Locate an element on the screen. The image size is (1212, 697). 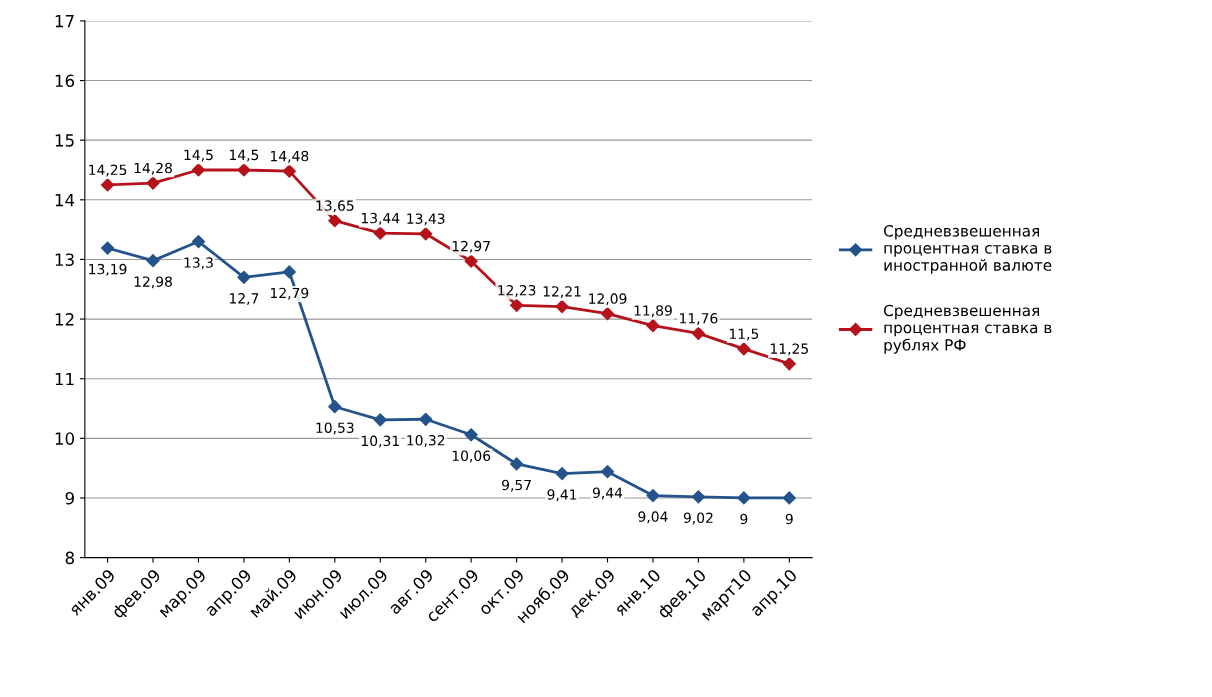
y-tick-label: 15 is located at coordinates (64, 140).